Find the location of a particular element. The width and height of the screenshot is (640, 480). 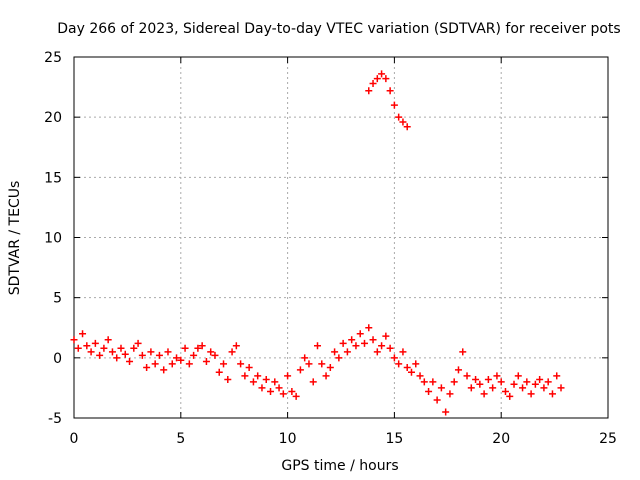

x-tick-label: 0 is located at coordinates (74, 439).